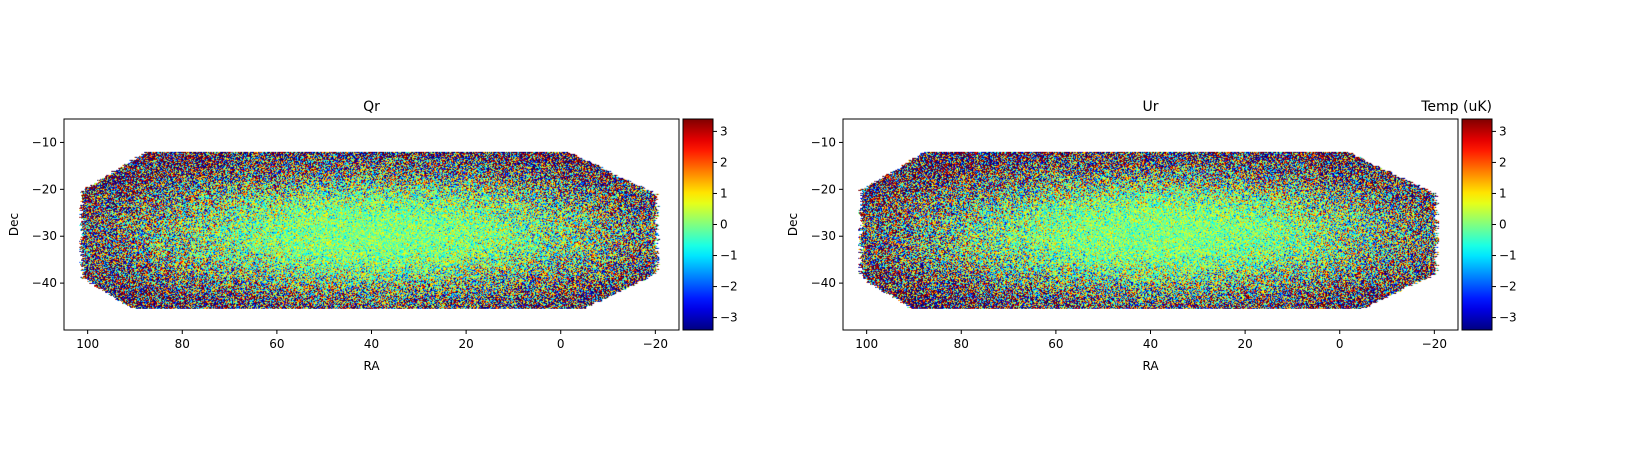 The height and width of the screenshot is (460, 1632). Describe the element at coordinates (1456, 107) in the screenshot. I see `colorbar-label: Temp (uK)` at that location.